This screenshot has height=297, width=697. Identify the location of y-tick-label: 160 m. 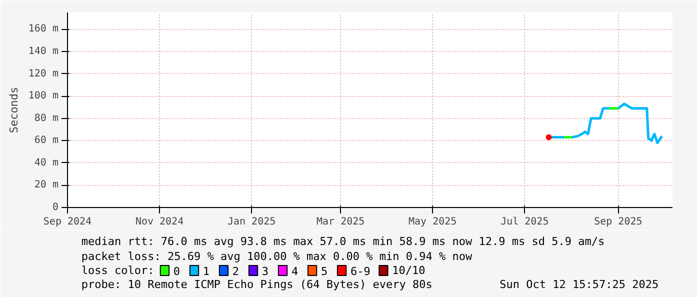
(43, 29).